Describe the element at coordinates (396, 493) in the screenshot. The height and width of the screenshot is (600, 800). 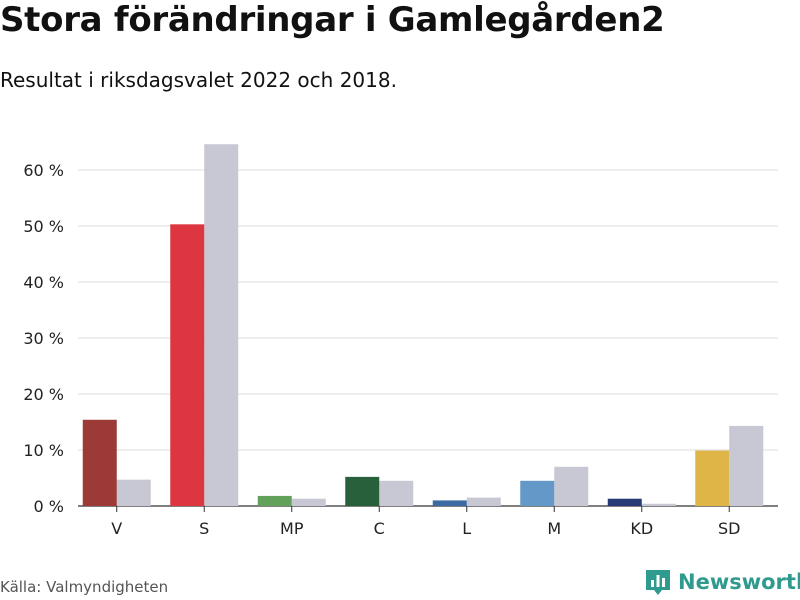
I see `bar-2018-c` at that location.